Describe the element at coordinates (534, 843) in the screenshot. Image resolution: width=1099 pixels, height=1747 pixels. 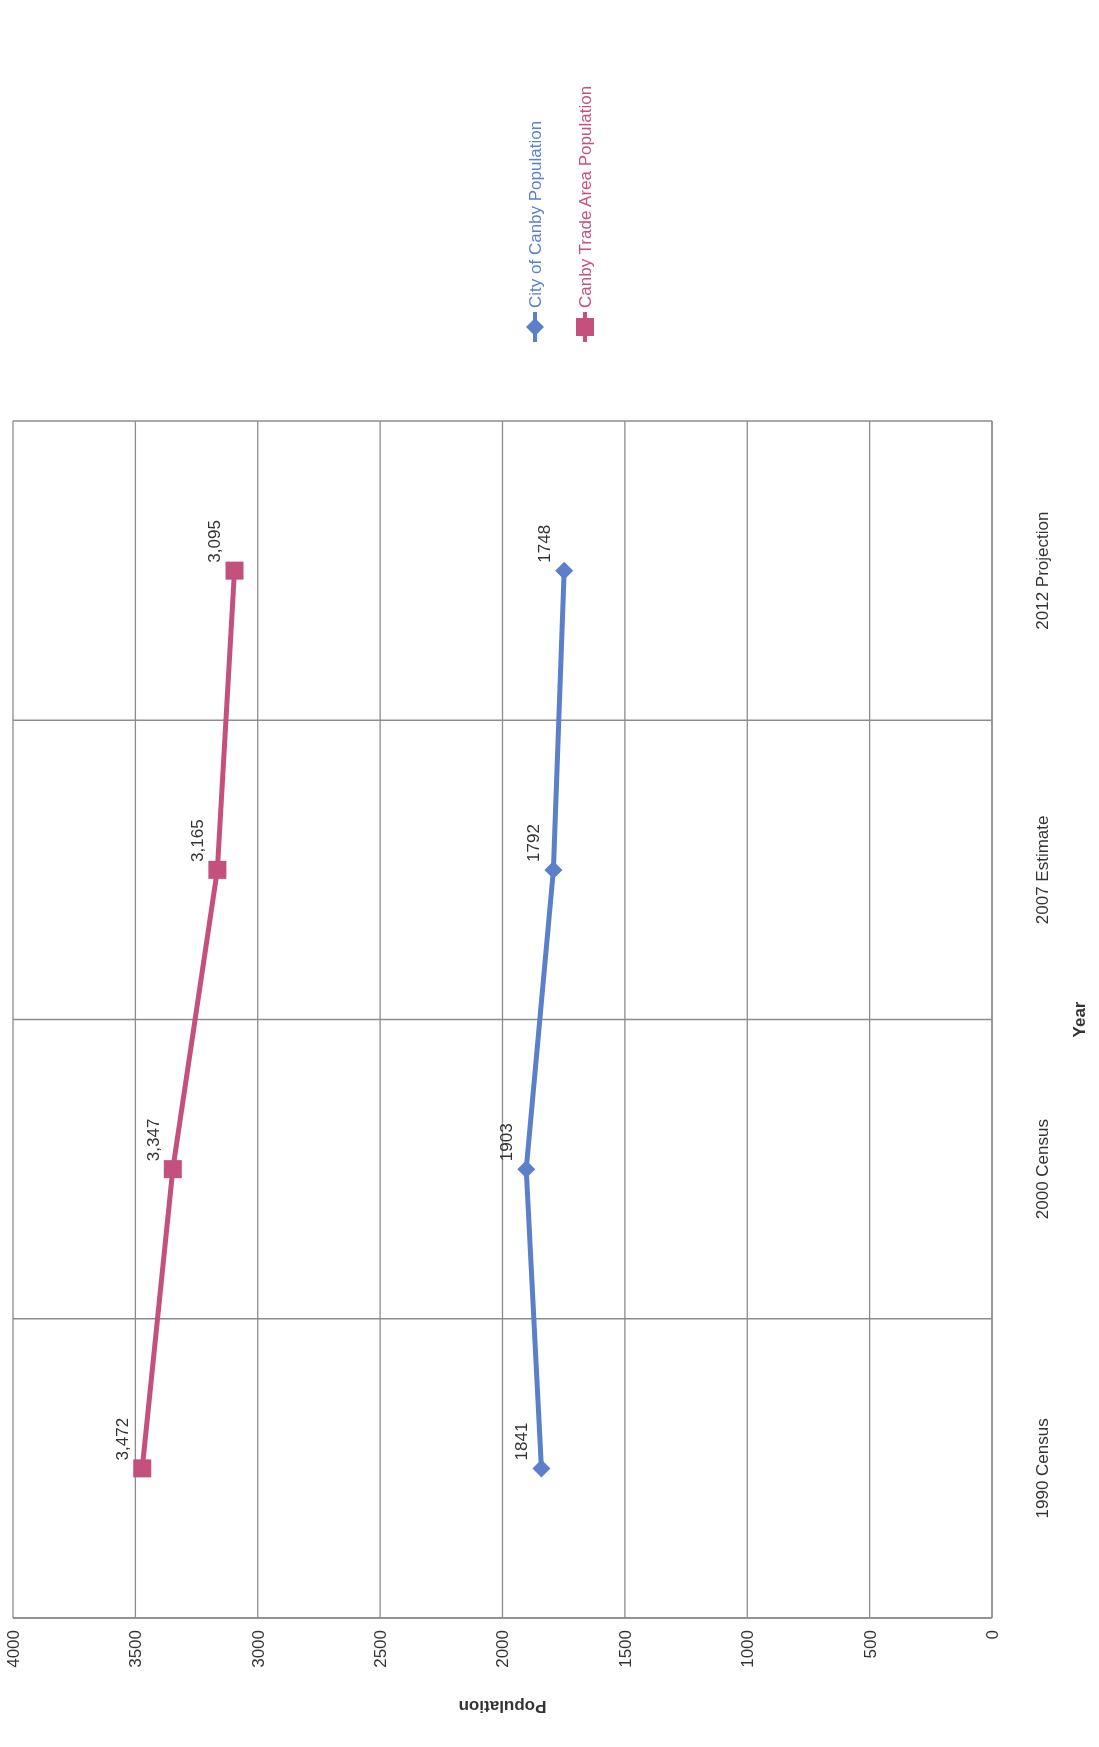
I see `data-label: 1792` at that location.